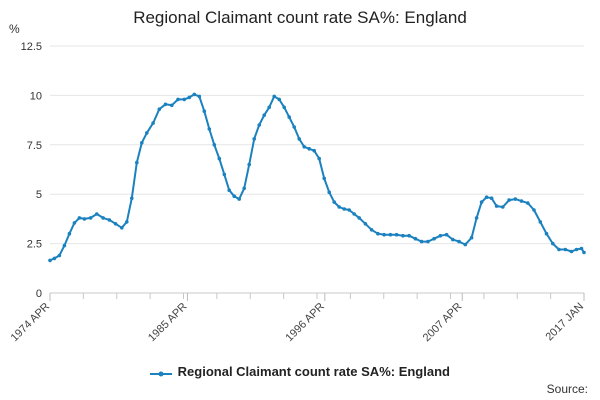 The width and height of the screenshot is (600, 400). What do you see at coordinates (14, 29) in the screenshot?
I see `y-axis-unit-label: %` at bounding box center [14, 29].